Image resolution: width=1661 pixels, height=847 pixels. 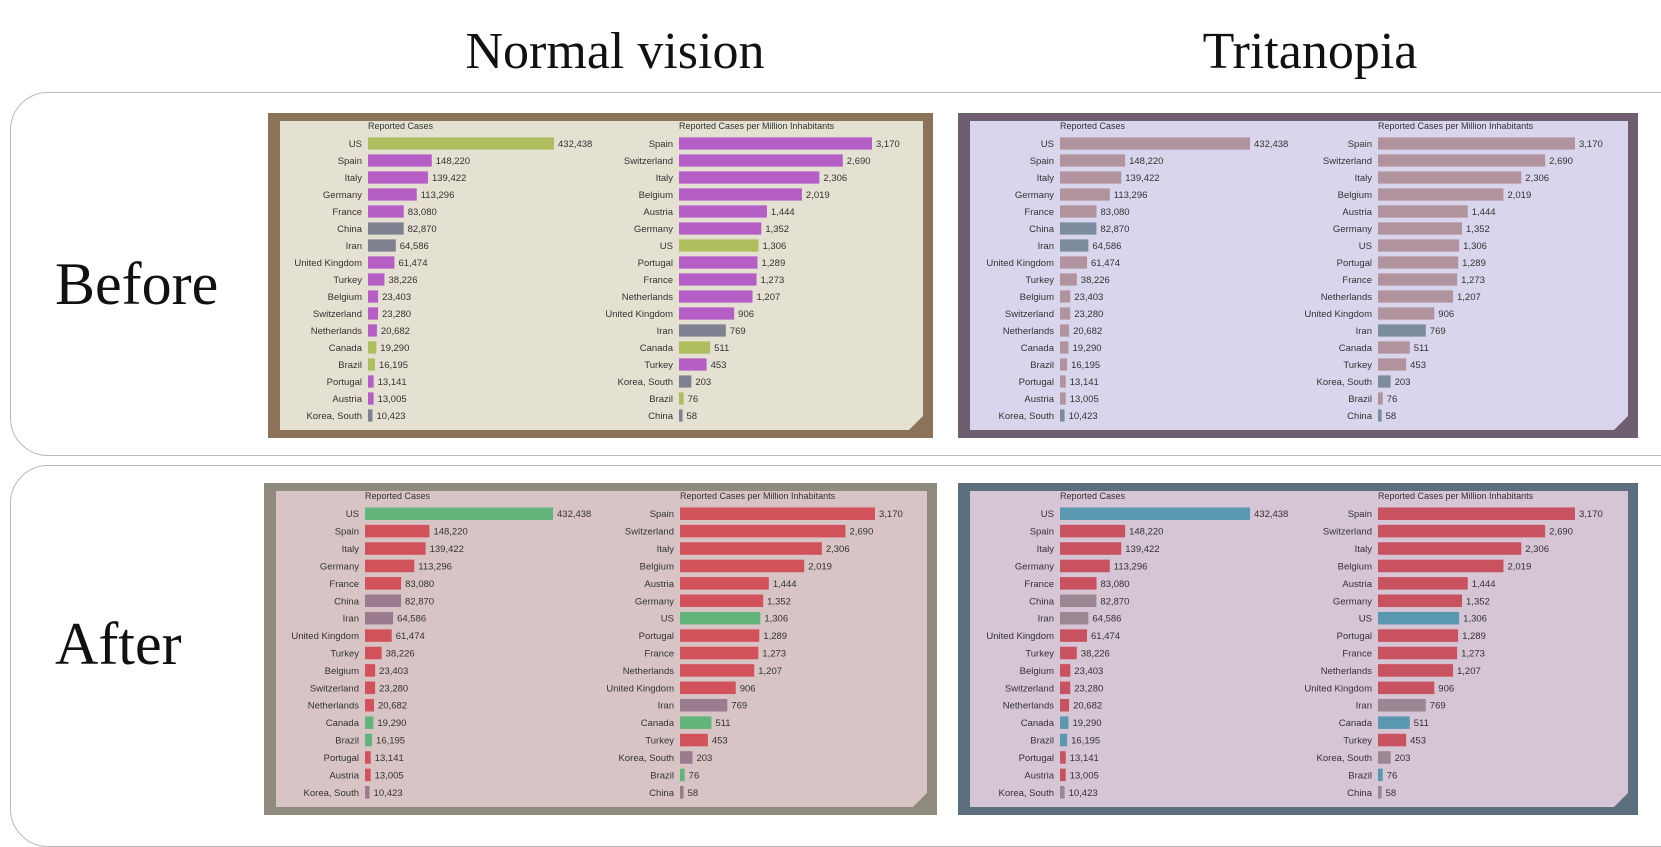 What do you see at coordinates (1039, 212) in the screenshot?
I see `category-label: France` at bounding box center [1039, 212].